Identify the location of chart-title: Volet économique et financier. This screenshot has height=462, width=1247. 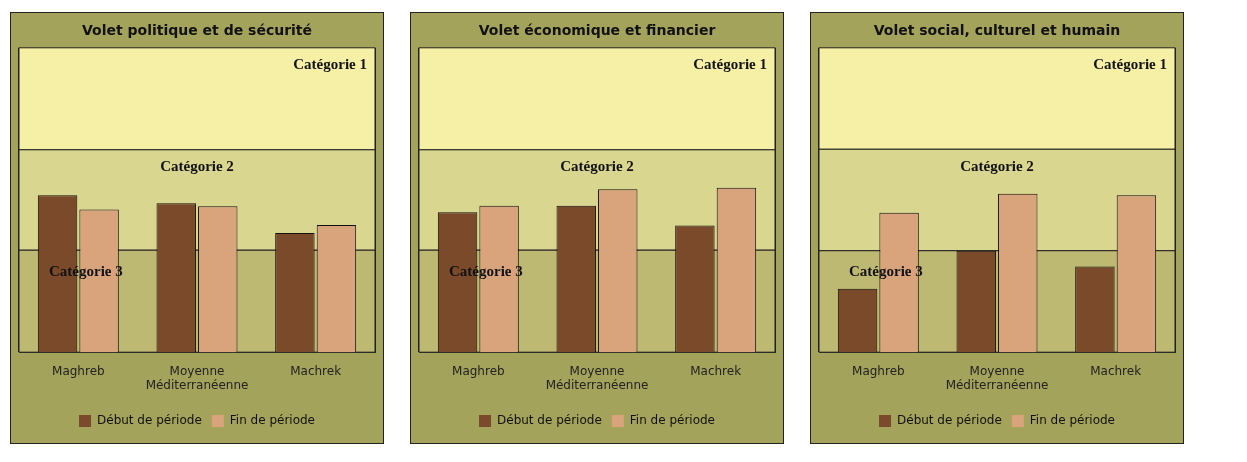
(597, 30).